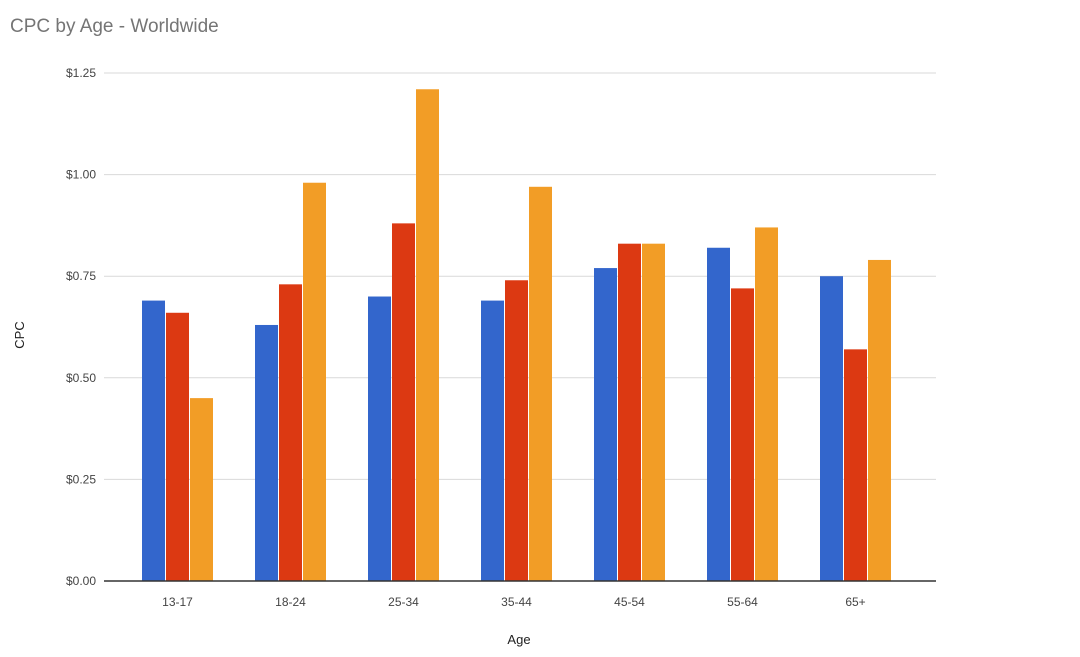  What do you see at coordinates (19, 334) in the screenshot?
I see `y-axis-title: CPC` at bounding box center [19, 334].